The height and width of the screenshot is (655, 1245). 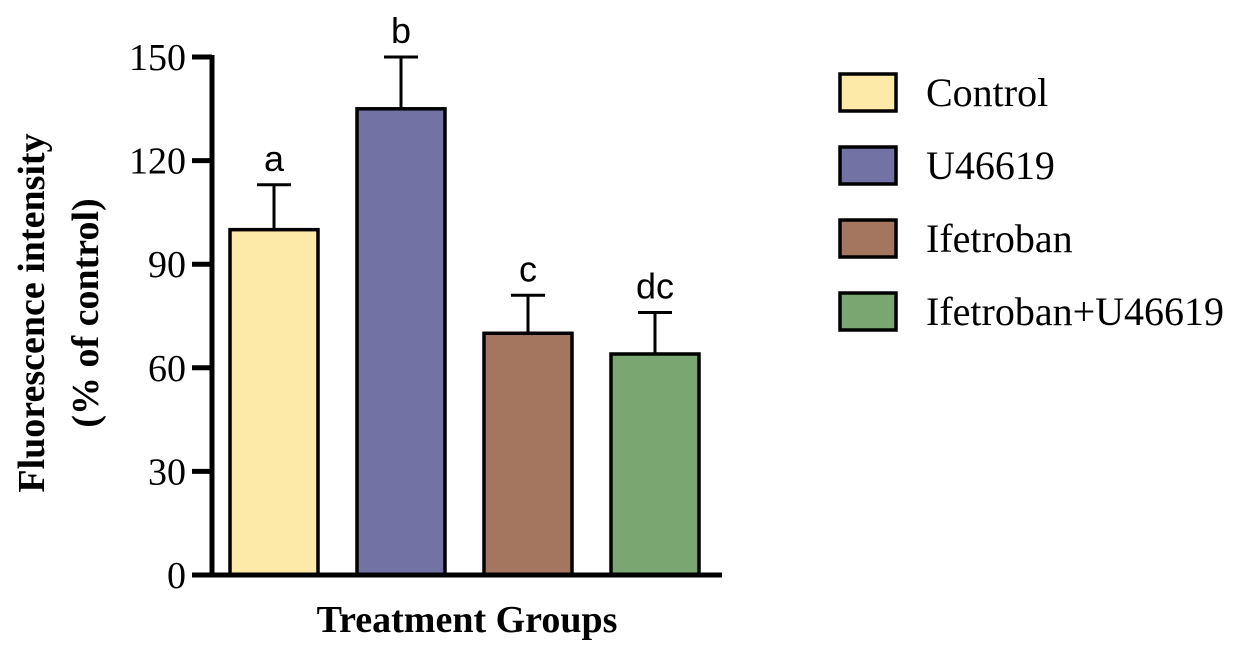 I want to click on legend-label: U46619, so click(x=990, y=165).